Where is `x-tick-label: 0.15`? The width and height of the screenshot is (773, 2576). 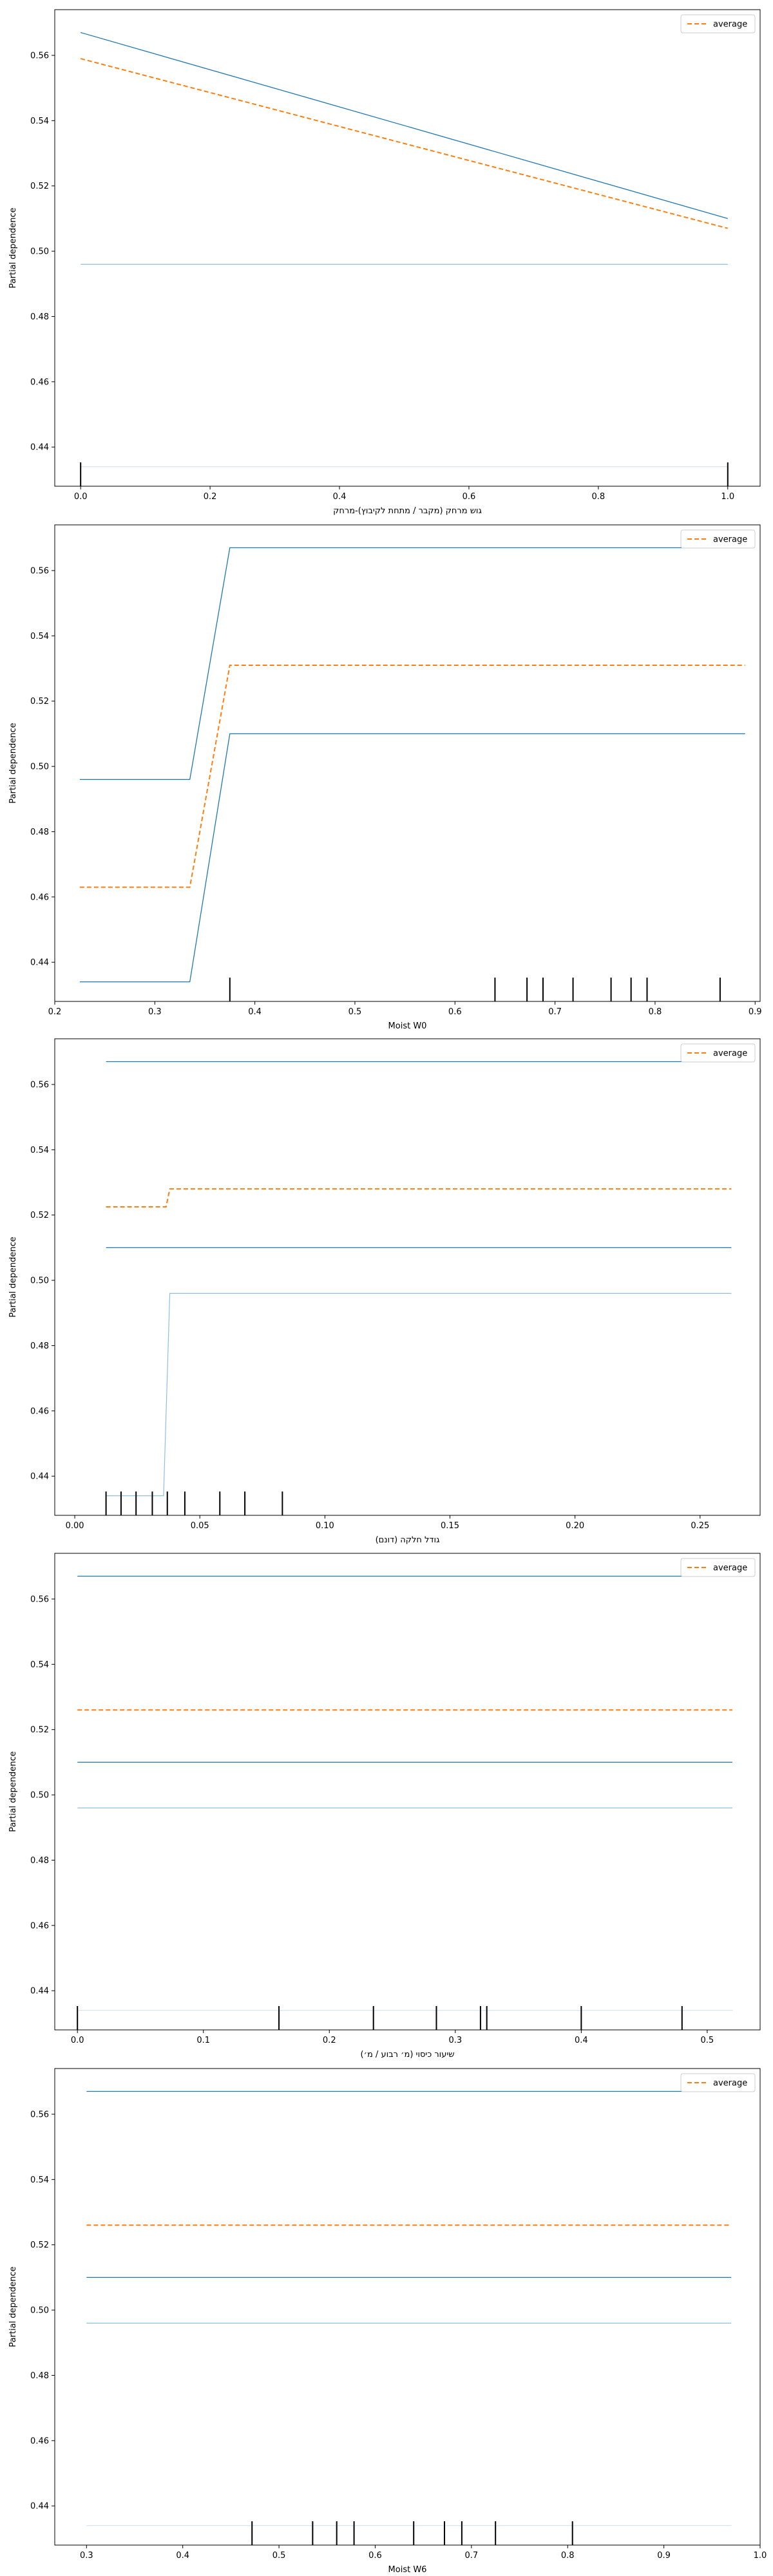
x-tick-label: 0.15 is located at coordinates (450, 1526).